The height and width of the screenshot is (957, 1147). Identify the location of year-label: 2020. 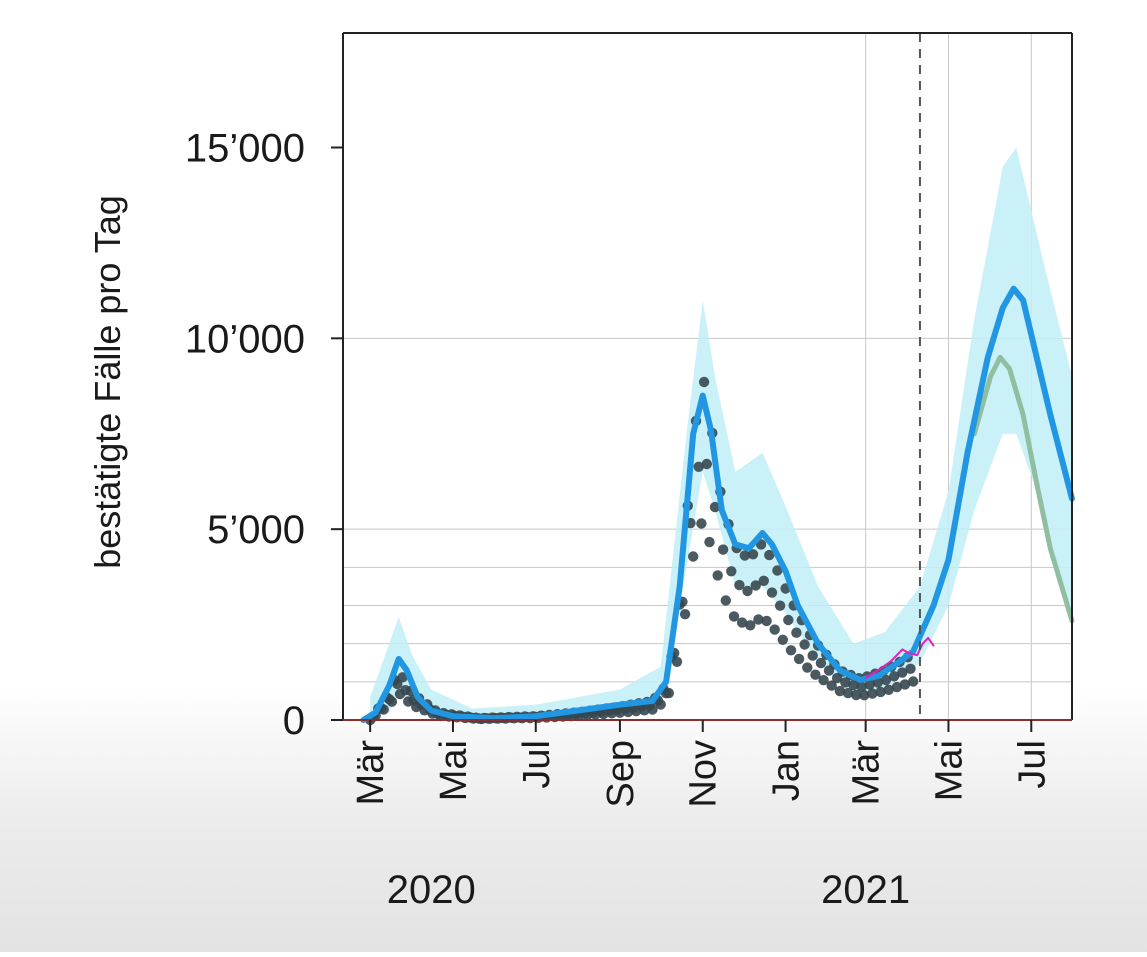
(431, 890).